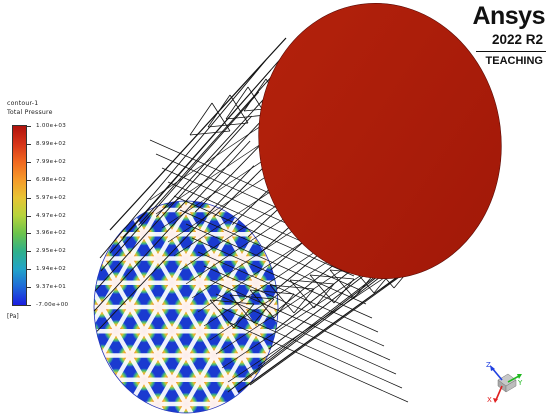 This screenshot has height=419, width=550. What do you see at coordinates (494, 371) in the screenshot?
I see `triad-z-axis: Z` at bounding box center [494, 371].